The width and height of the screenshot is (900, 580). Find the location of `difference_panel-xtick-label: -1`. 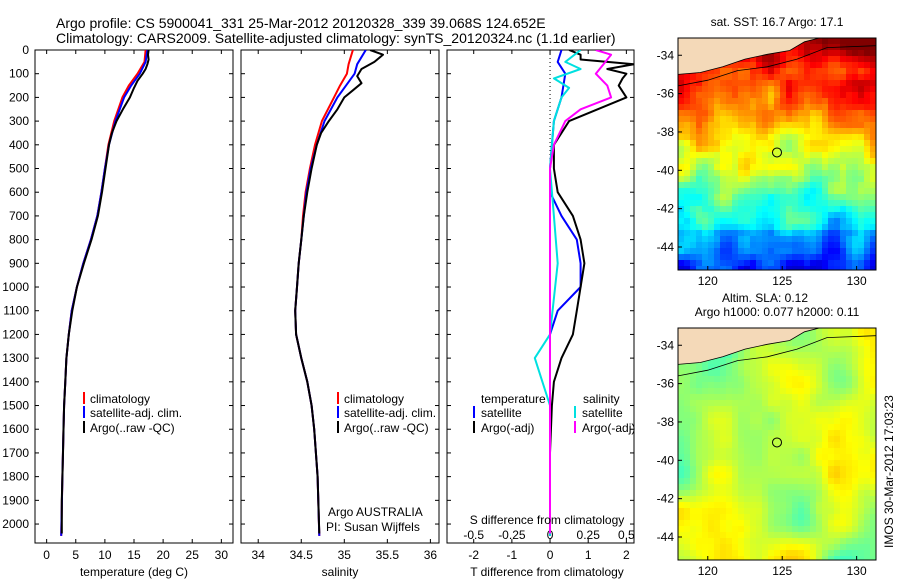

difference_panel-xtick-label: -1 is located at coordinates (512, 555).